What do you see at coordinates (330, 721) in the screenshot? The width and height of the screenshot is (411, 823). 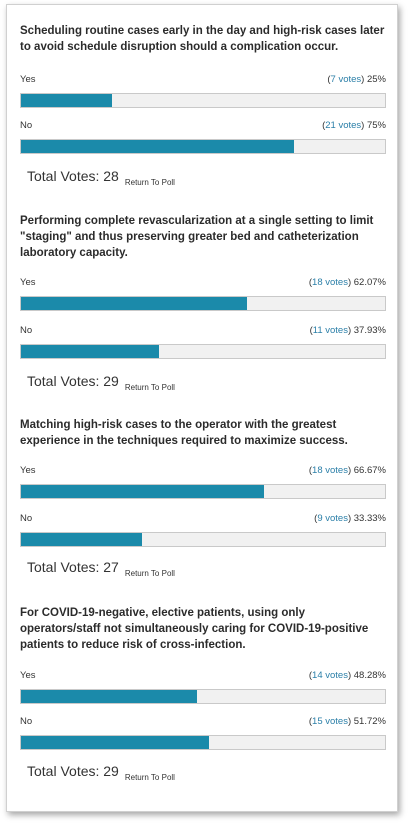 I see `vote-count: 15 votes` at bounding box center [330, 721].